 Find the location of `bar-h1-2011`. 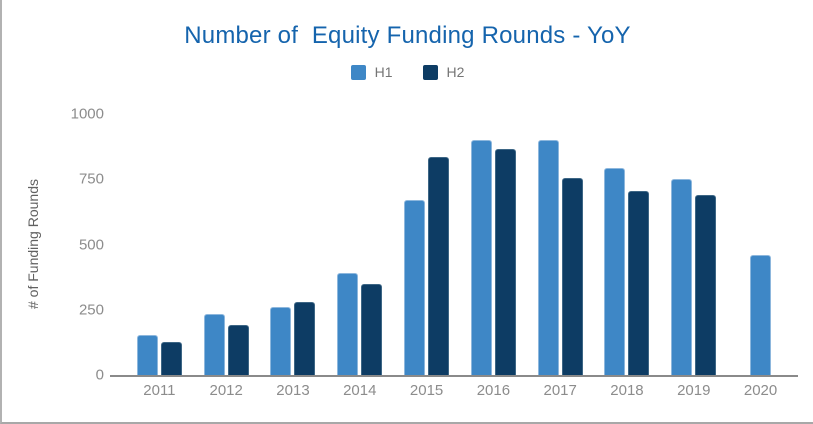

bar-h1-2011 is located at coordinates (147, 354).